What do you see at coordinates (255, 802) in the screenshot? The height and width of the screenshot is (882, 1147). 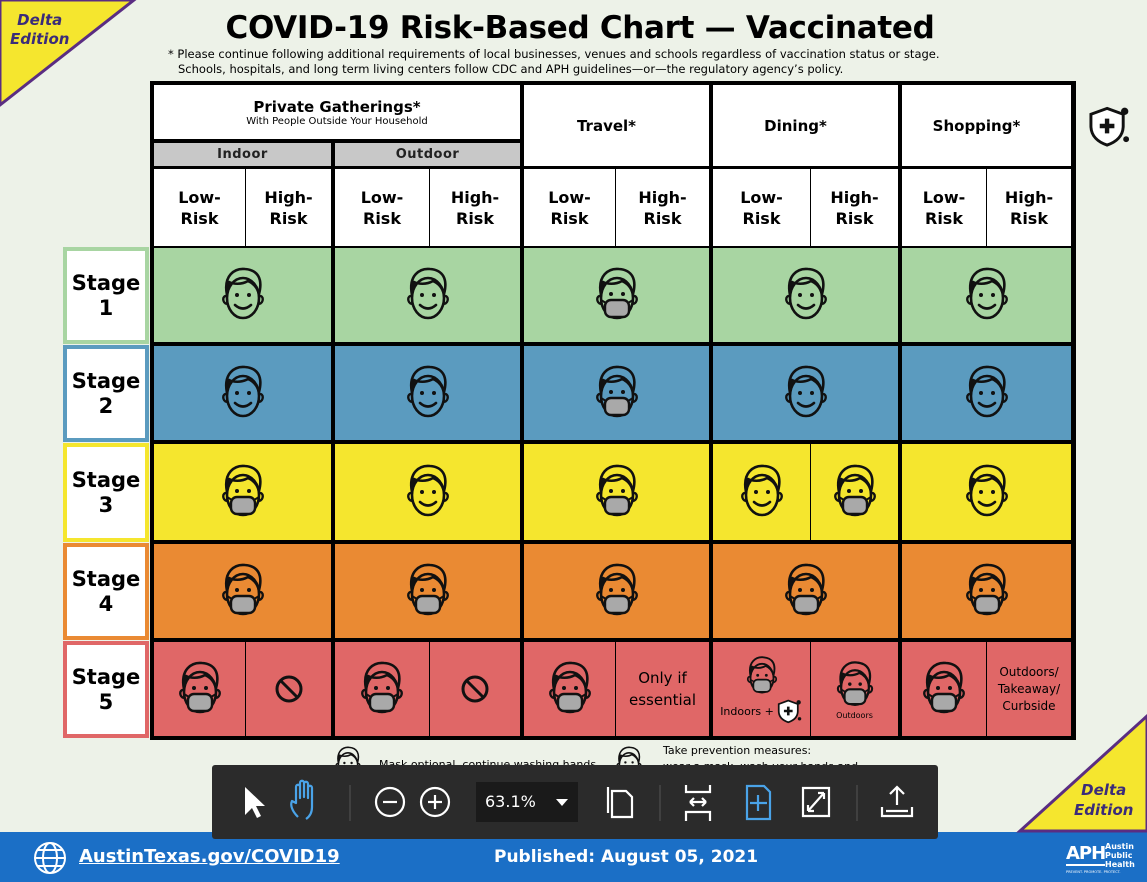 I see `select-tool` at bounding box center [255, 802].